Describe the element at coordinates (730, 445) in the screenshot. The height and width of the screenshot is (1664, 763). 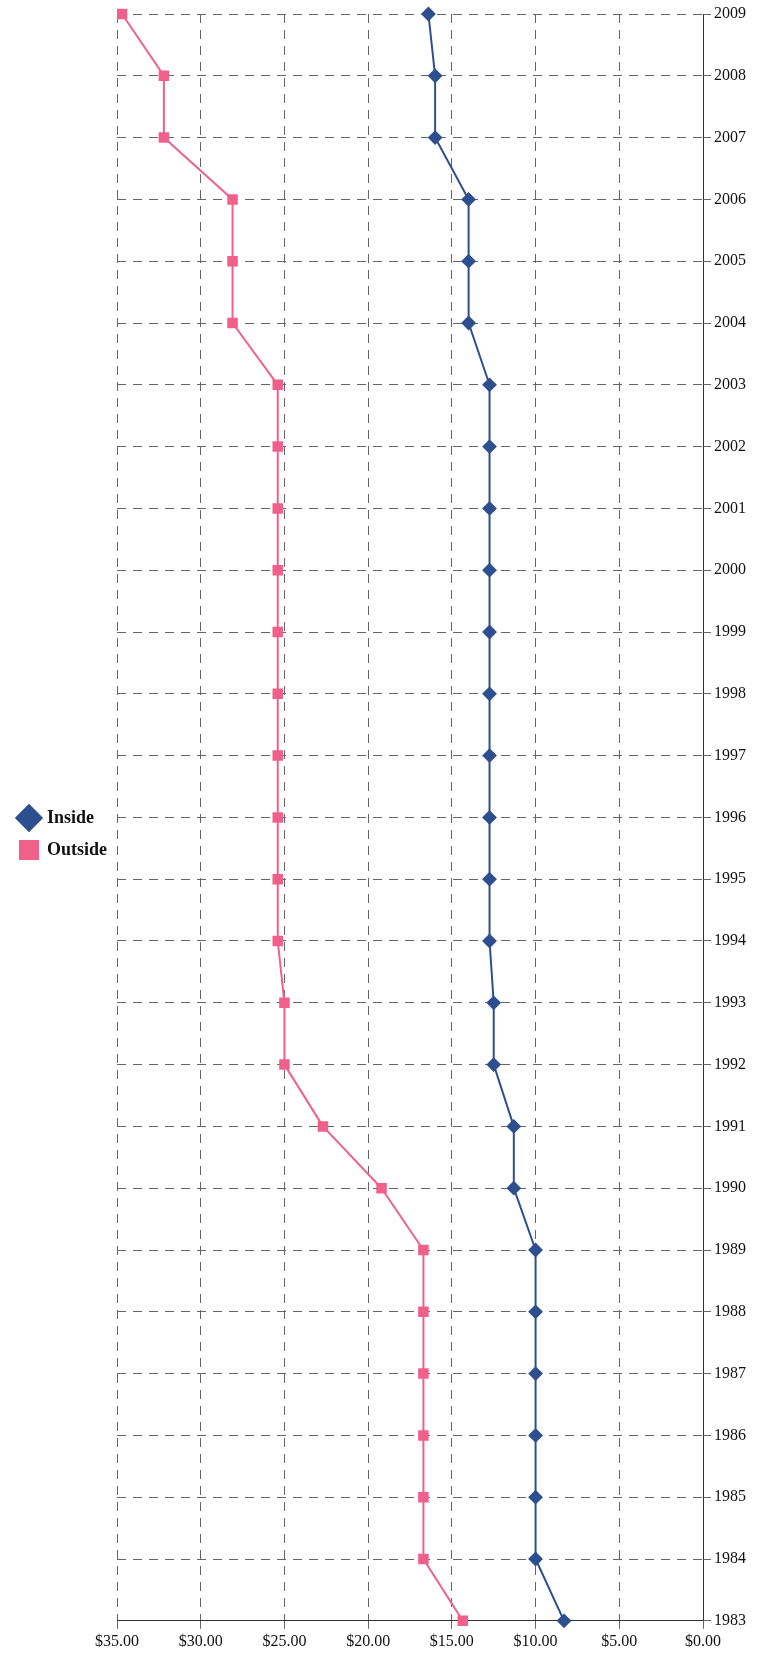
I see `y-tick-label: 2002` at that location.